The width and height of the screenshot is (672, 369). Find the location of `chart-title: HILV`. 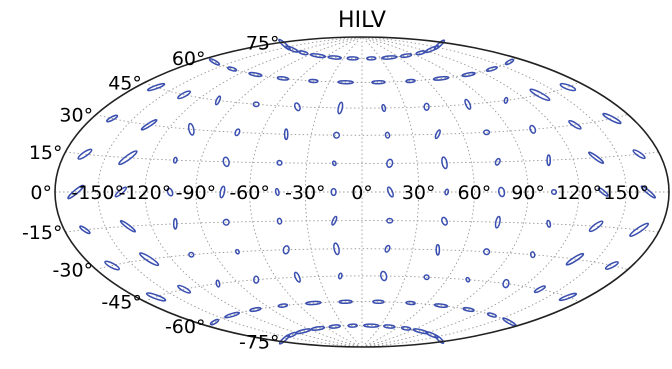

chart-title: HILV is located at coordinates (362, 20).